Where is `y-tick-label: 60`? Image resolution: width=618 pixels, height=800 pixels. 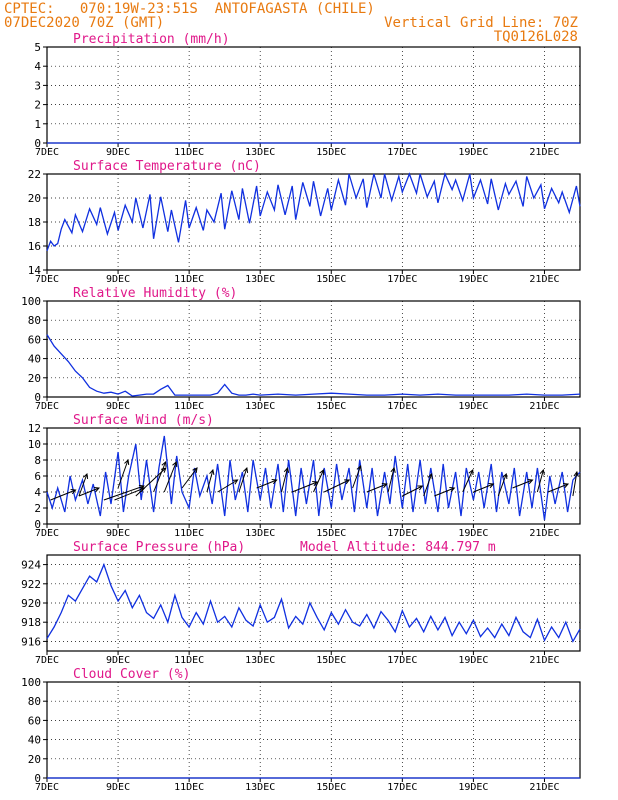
y-tick-label: 60 is located at coordinates (34, 720).